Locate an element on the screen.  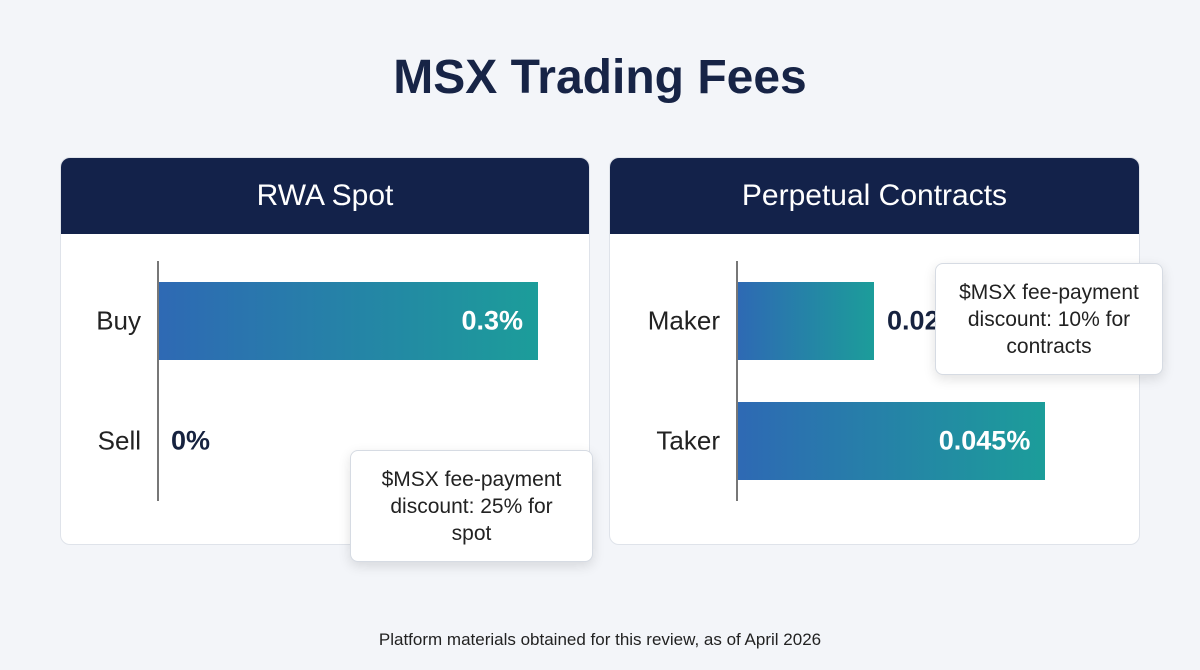
value-label: 0% is located at coordinates (191, 440).